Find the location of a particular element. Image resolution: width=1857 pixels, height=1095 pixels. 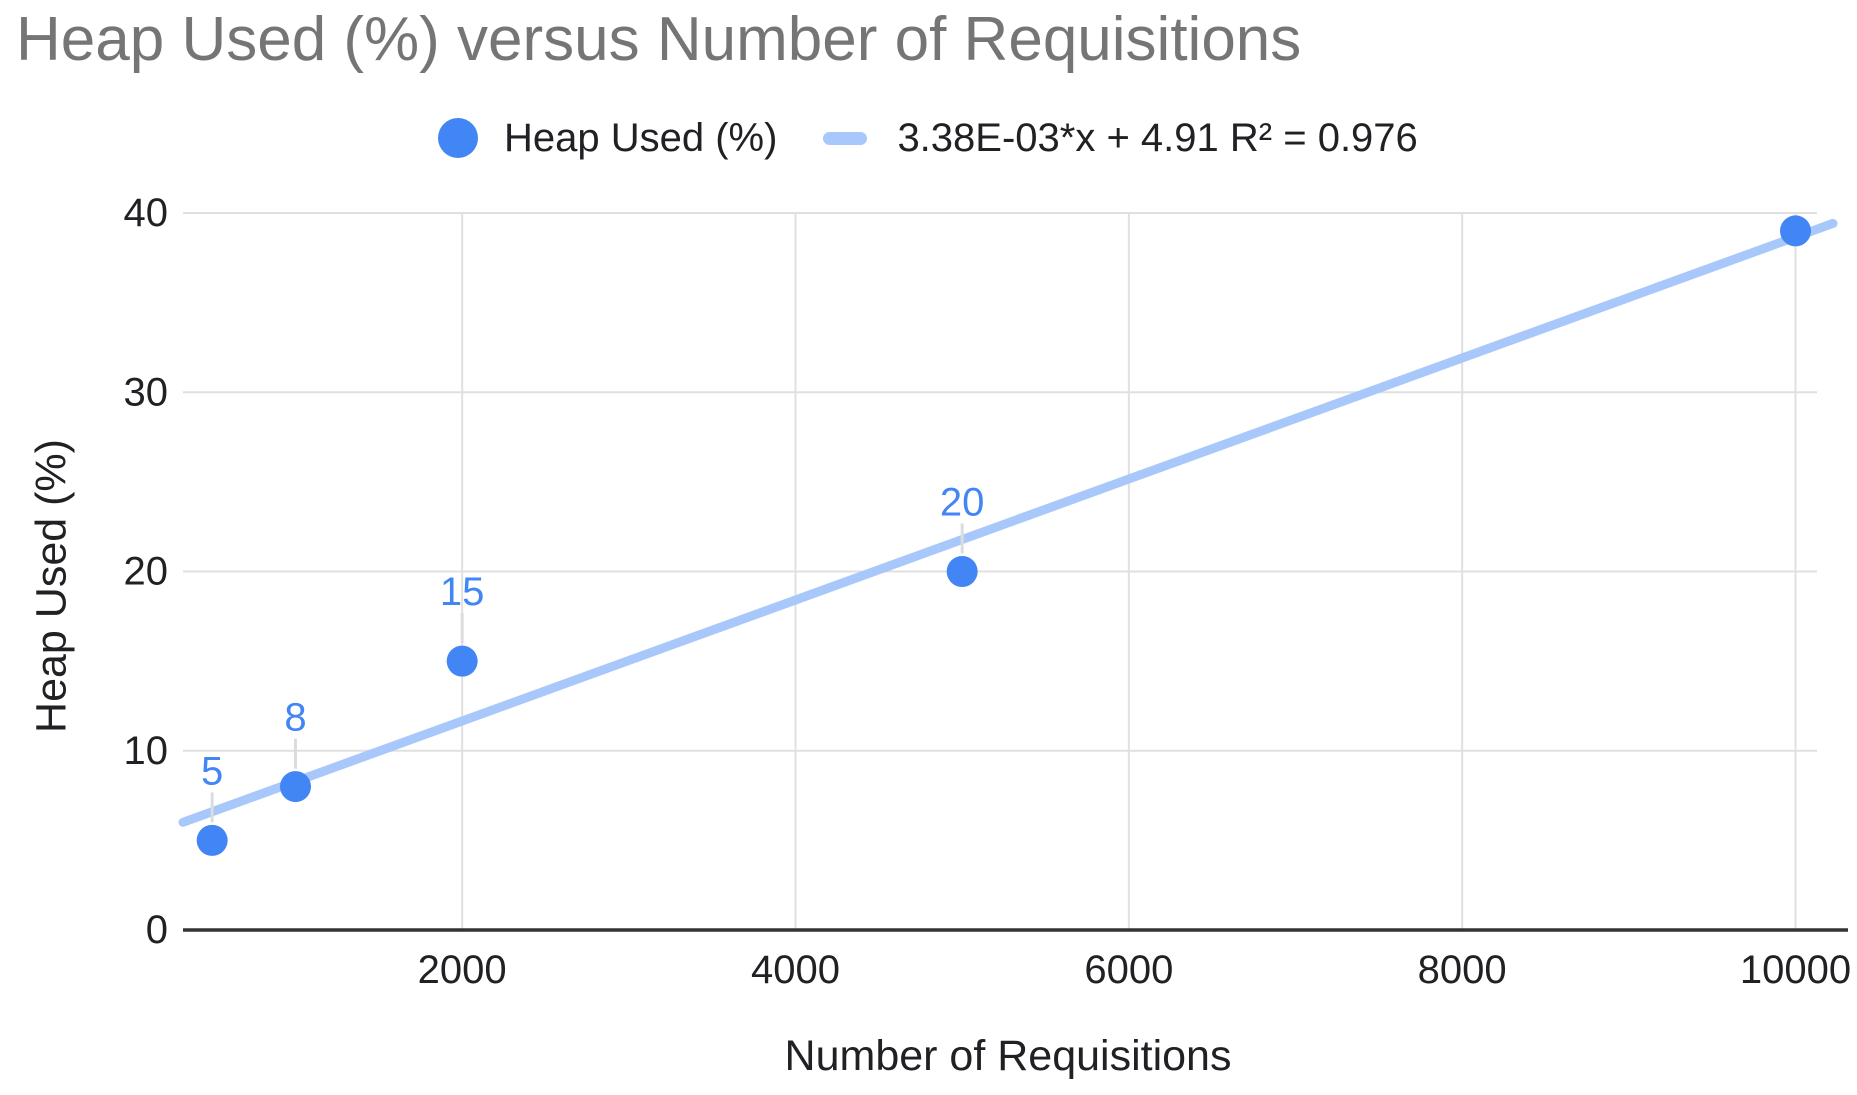

legend-item-series: Heap Used (%) is located at coordinates (607, 138).